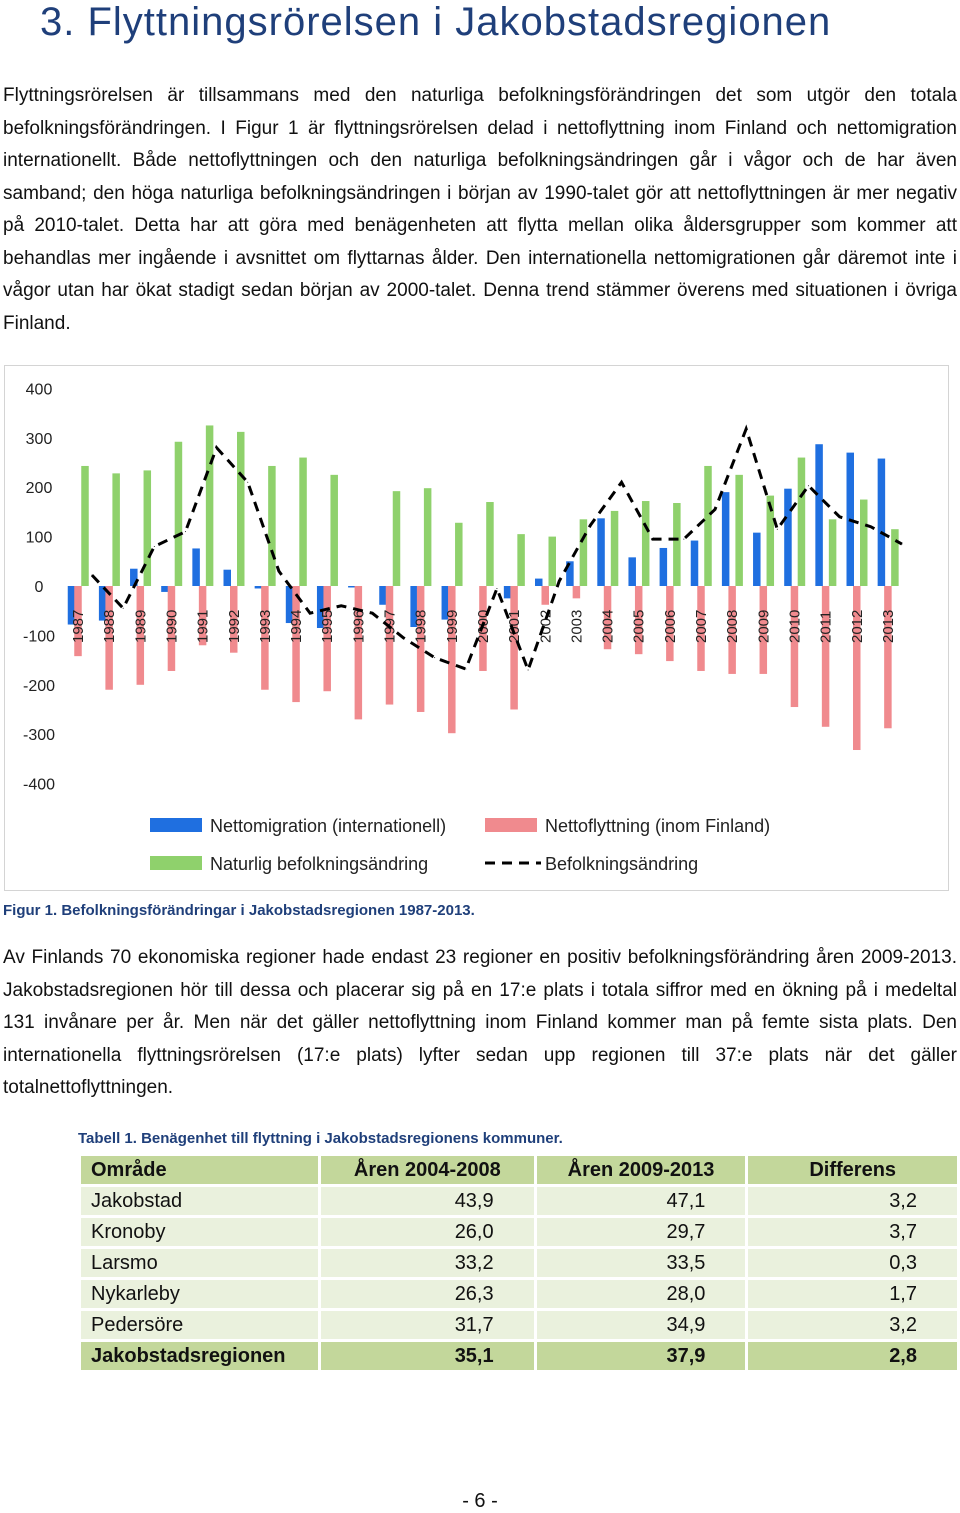 The image size is (960, 1513). Describe the element at coordinates (852, 1263) in the screenshot. I see `cell-value: 0,3` at that location.